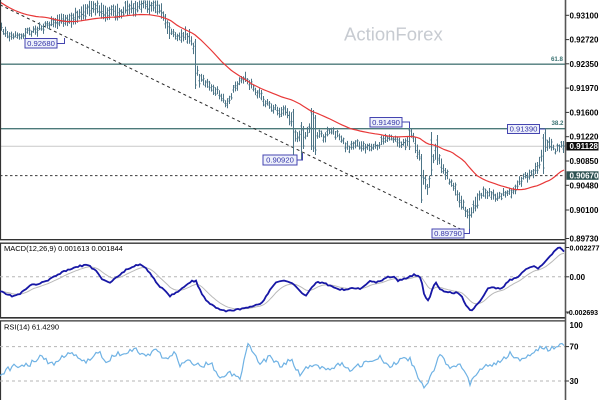  Describe the element at coordinates (584, 40) in the screenshot. I see `svg-text: 0.92720` at that location.